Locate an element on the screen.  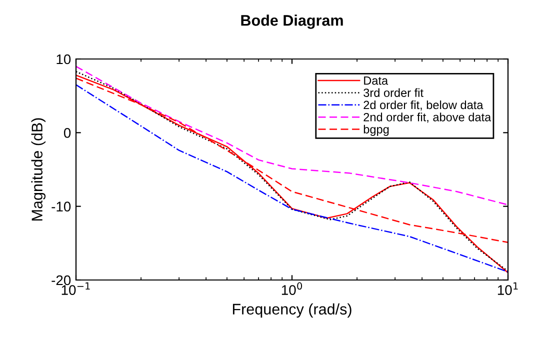
legend-label: 2d order fit, below data is located at coordinates (424, 105).